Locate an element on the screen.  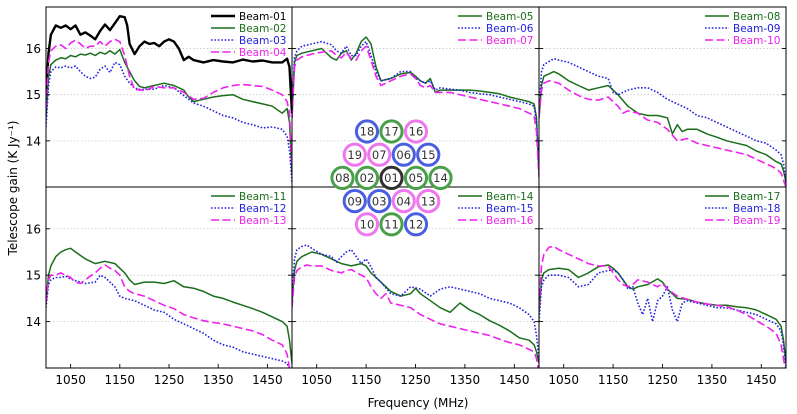
beam-07: 07 is located at coordinates (379, 154).